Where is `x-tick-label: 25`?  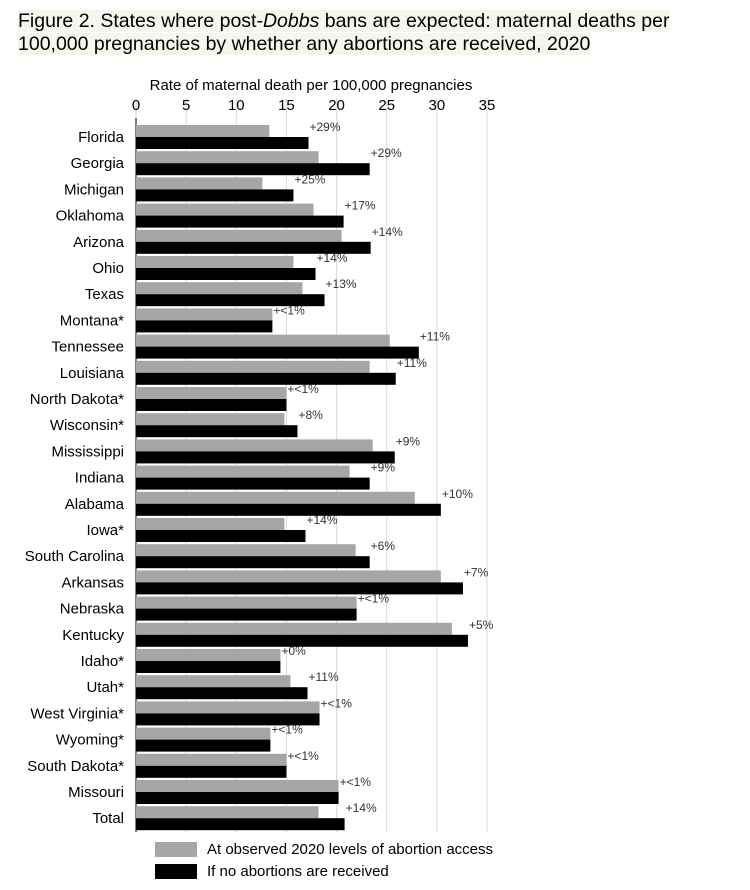 x-tick-label: 25 is located at coordinates (386, 105).